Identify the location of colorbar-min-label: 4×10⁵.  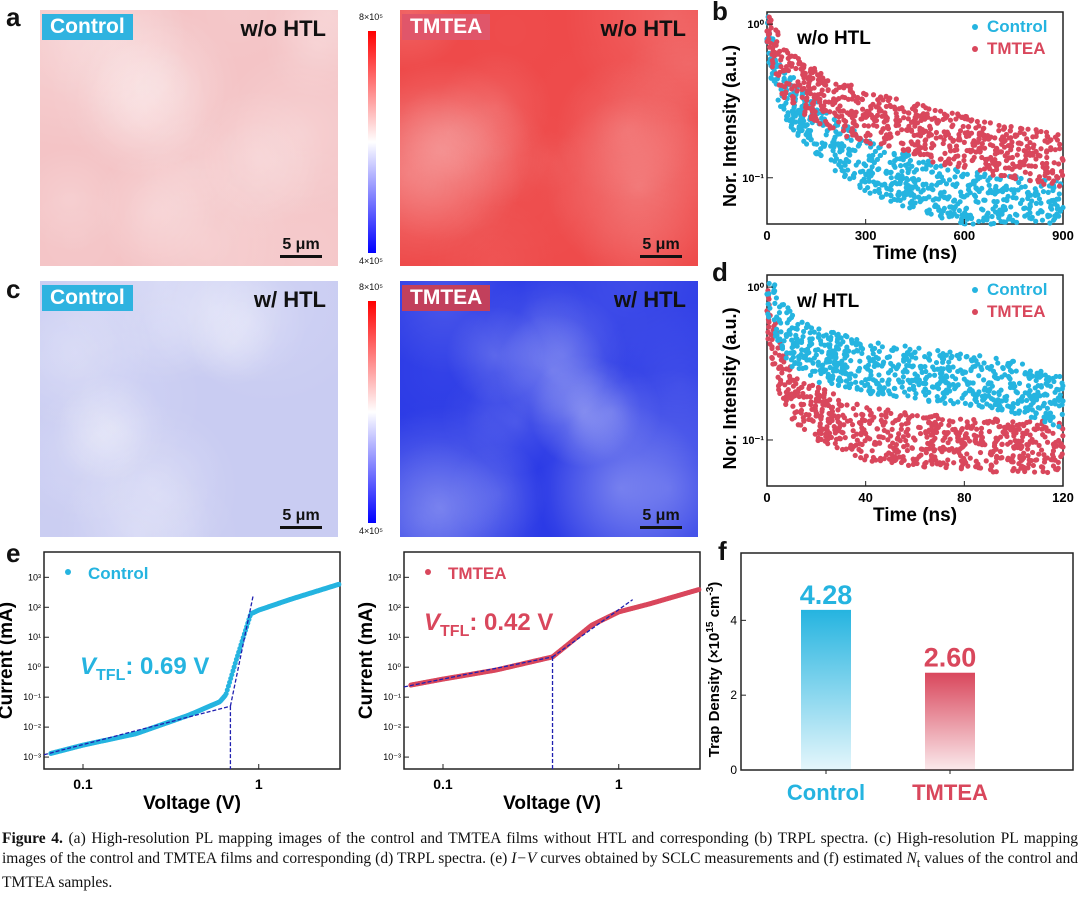
(371, 531).